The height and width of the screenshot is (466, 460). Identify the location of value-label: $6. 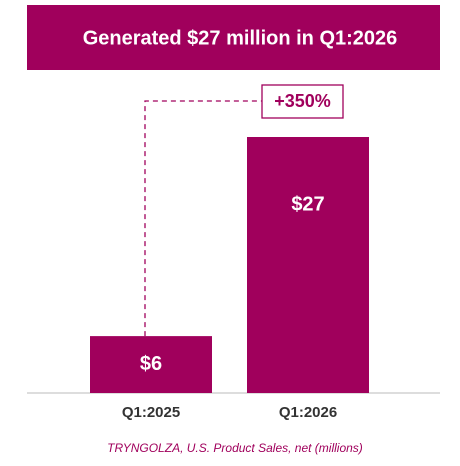
(151, 364).